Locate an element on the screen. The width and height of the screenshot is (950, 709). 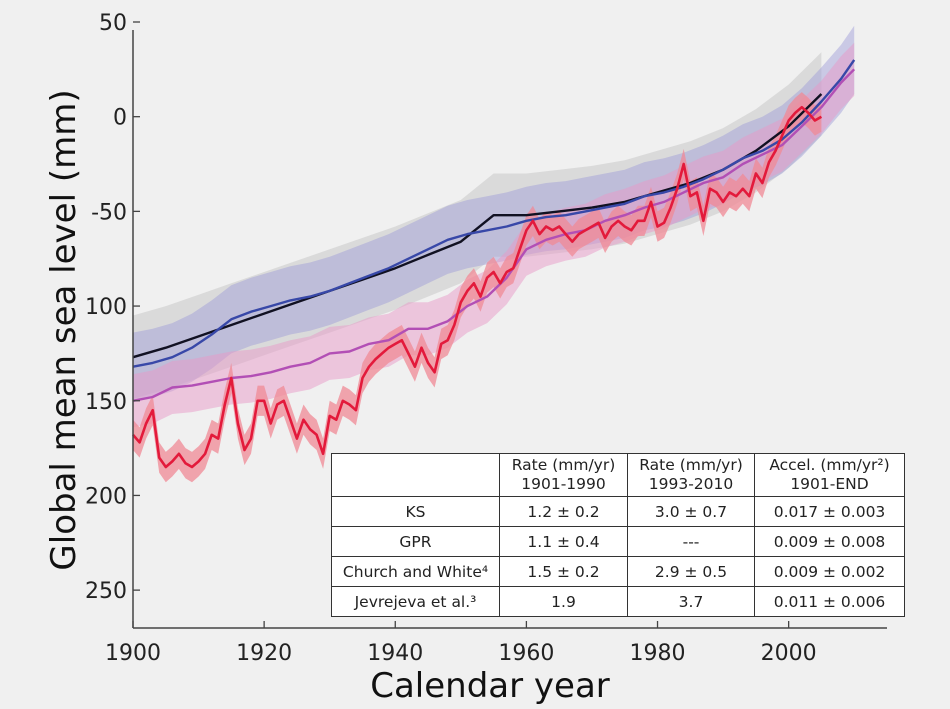
rate-1993-2010-cell: 3.7 is located at coordinates (691, 601).